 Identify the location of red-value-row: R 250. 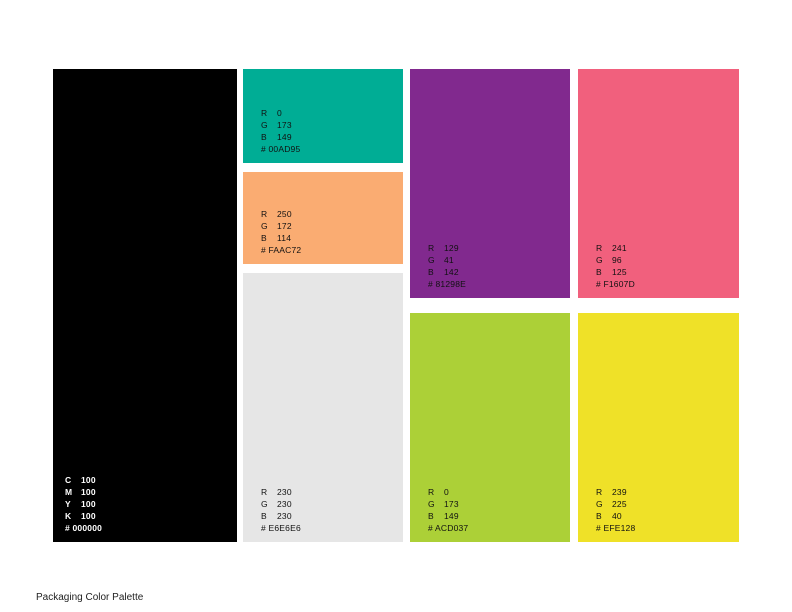
(281, 214).